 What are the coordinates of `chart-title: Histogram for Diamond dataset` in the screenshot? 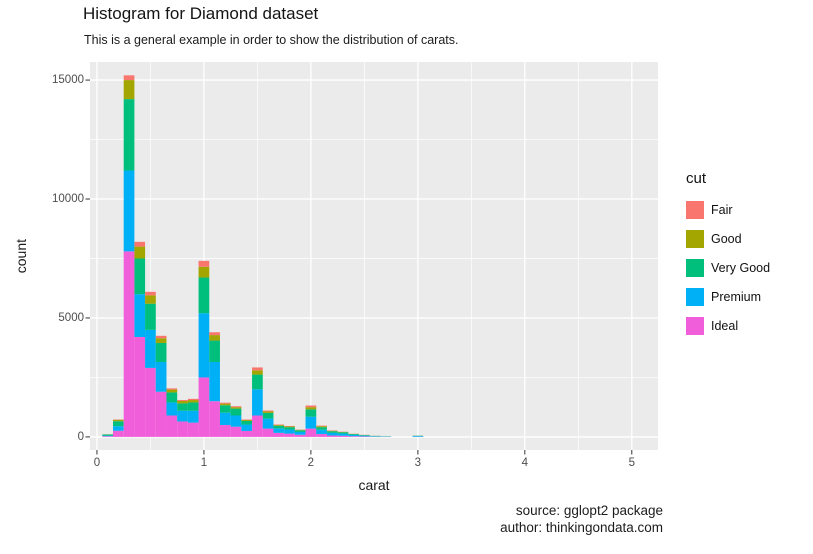 It's located at (201, 13).